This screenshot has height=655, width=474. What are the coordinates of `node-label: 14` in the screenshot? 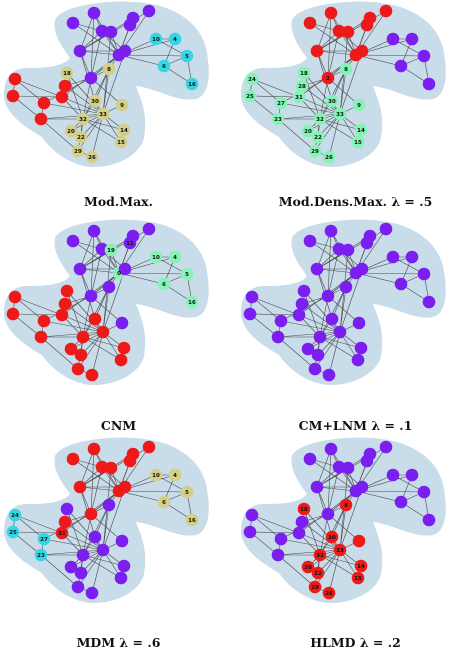 It's located at (124, 131).